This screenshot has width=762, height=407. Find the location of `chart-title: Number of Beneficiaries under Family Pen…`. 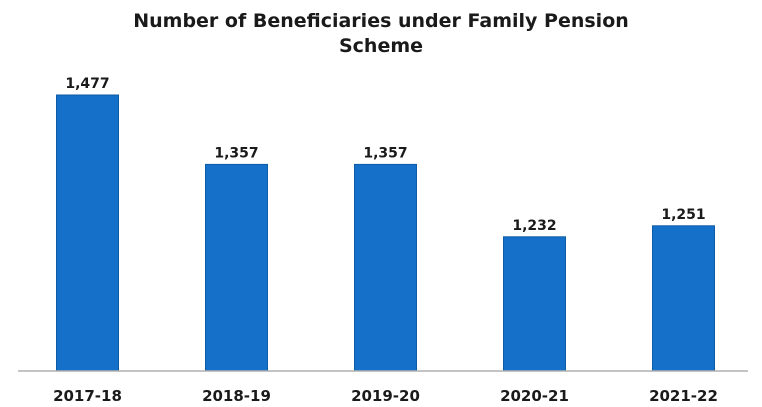

chart-title: Number of Beneficiaries under Family Pen… is located at coordinates (381, 33).